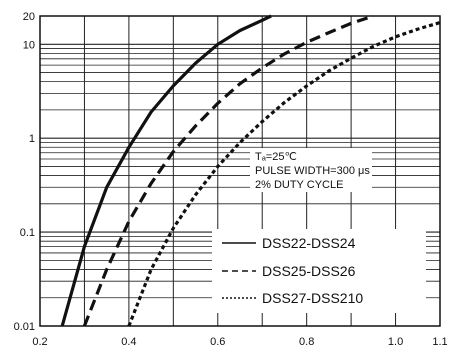 The width and height of the screenshot is (450, 354). Describe the element at coordinates (39, 342) in the screenshot. I see `x-tick-label: 0.2` at that location.